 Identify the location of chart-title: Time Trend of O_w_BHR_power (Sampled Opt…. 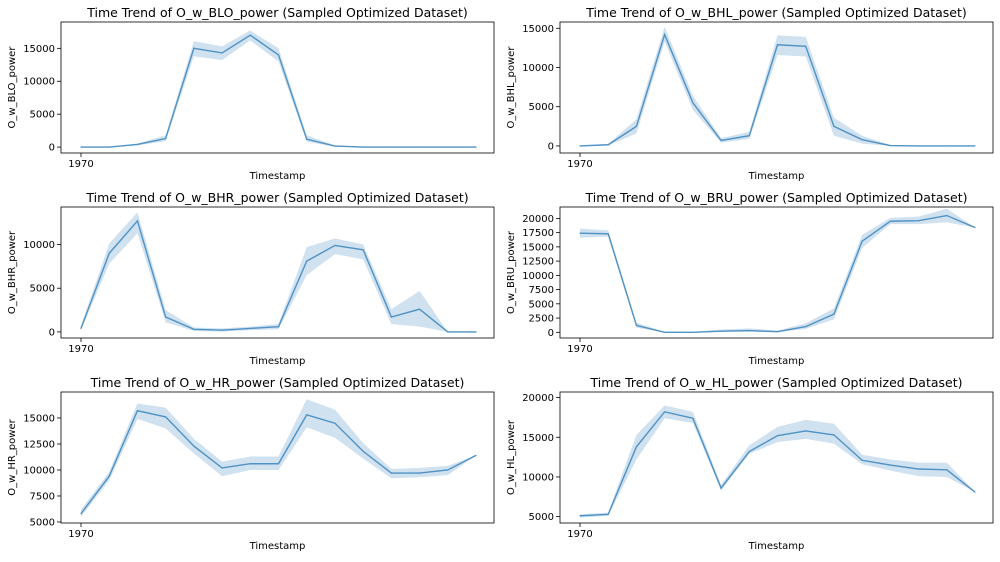
(276, 197).